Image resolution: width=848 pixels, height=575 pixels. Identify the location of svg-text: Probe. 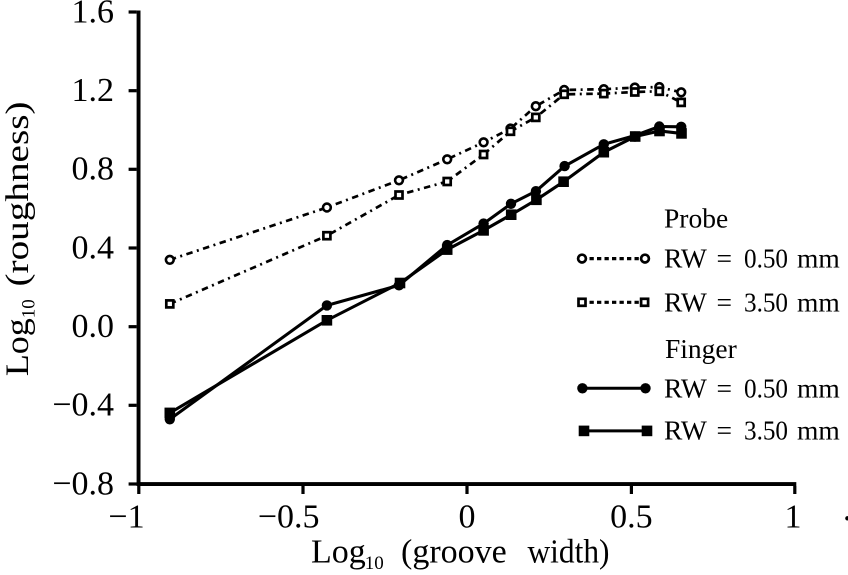
(696, 218).